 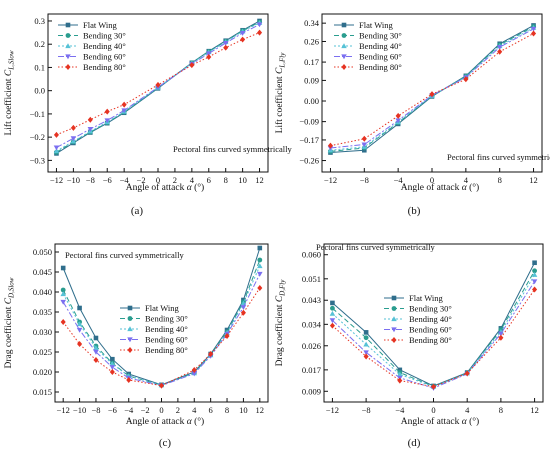 I want to click on y-tick-label: 0.026, so click(x=311, y=346).